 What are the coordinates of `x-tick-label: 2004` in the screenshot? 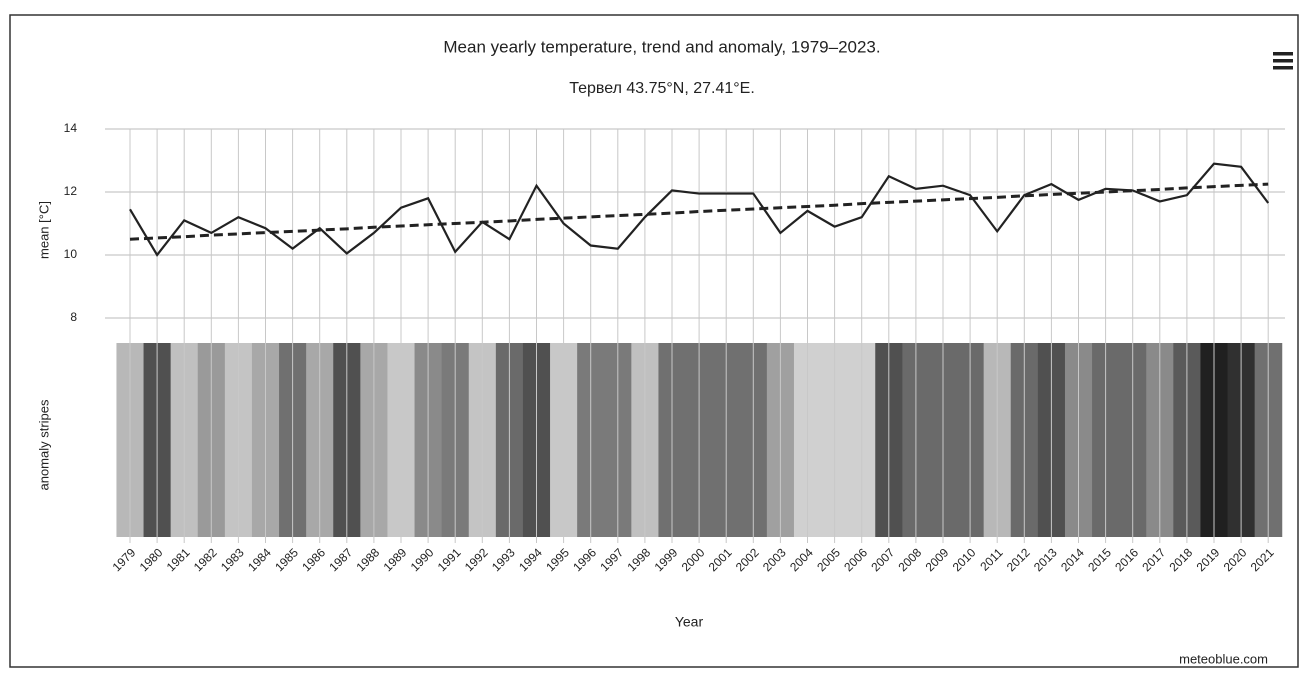 It's located at (801, 559).